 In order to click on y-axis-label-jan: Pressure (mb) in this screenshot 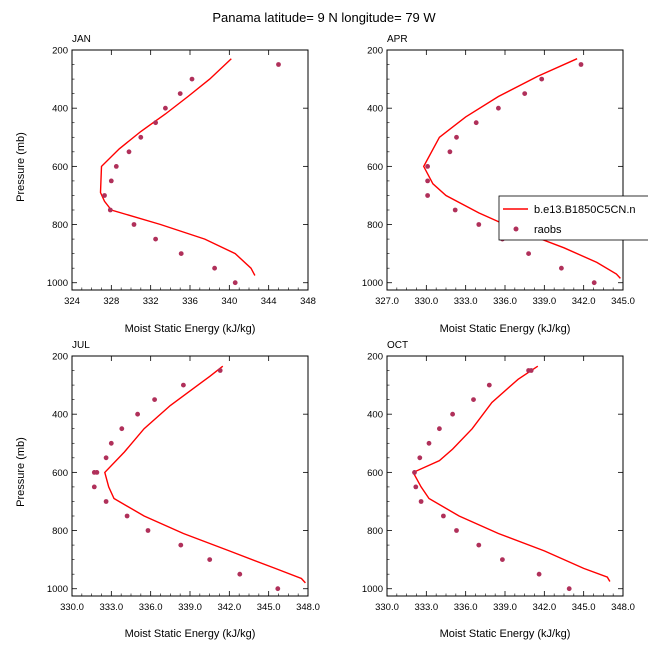, I will do `click(21, 167)`.